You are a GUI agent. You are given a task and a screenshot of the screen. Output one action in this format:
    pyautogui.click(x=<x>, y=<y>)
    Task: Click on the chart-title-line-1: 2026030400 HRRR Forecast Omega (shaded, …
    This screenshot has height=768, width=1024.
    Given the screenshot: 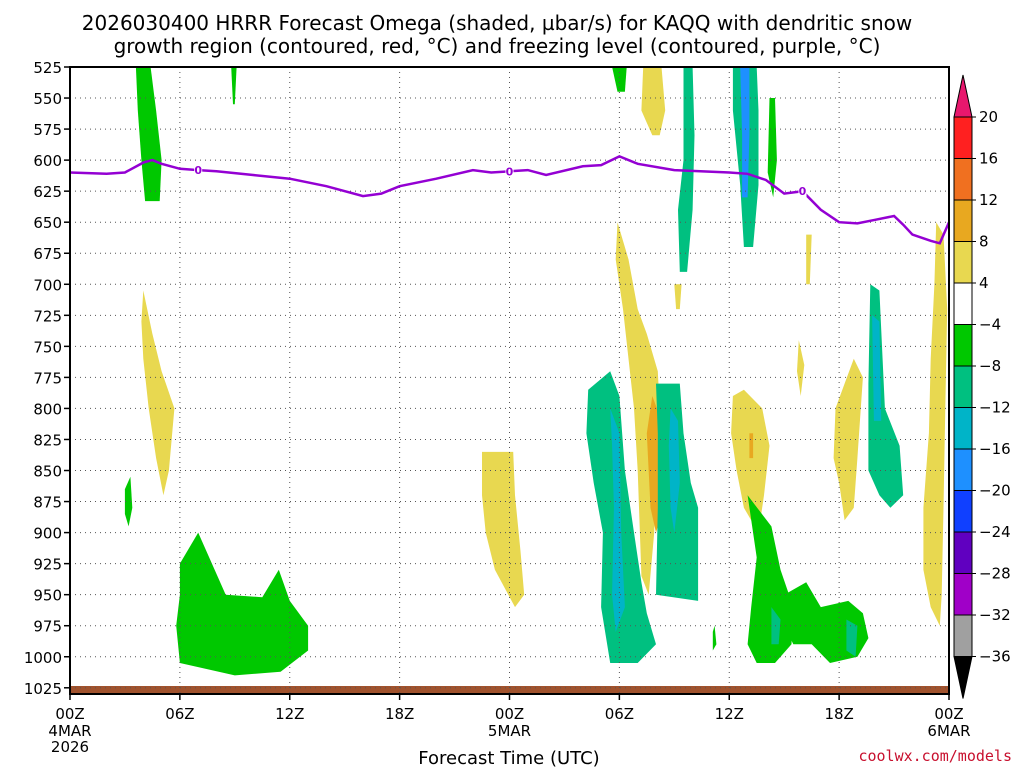 What is the action you would take?
    pyautogui.click(x=497, y=23)
    